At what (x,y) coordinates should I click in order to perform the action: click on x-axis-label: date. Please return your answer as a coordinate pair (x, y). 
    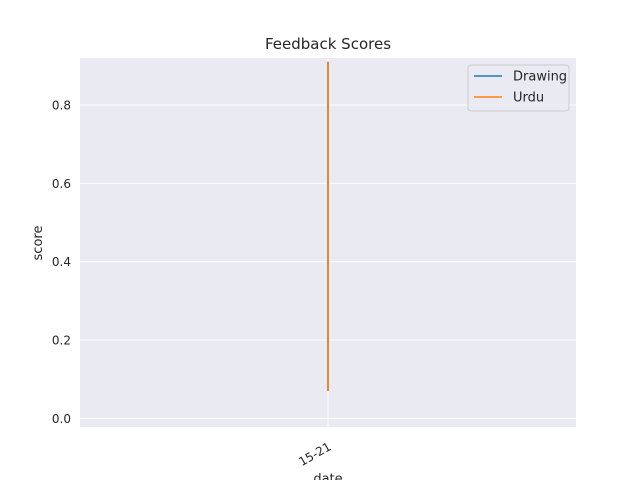
    Looking at the image, I should click on (327, 476).